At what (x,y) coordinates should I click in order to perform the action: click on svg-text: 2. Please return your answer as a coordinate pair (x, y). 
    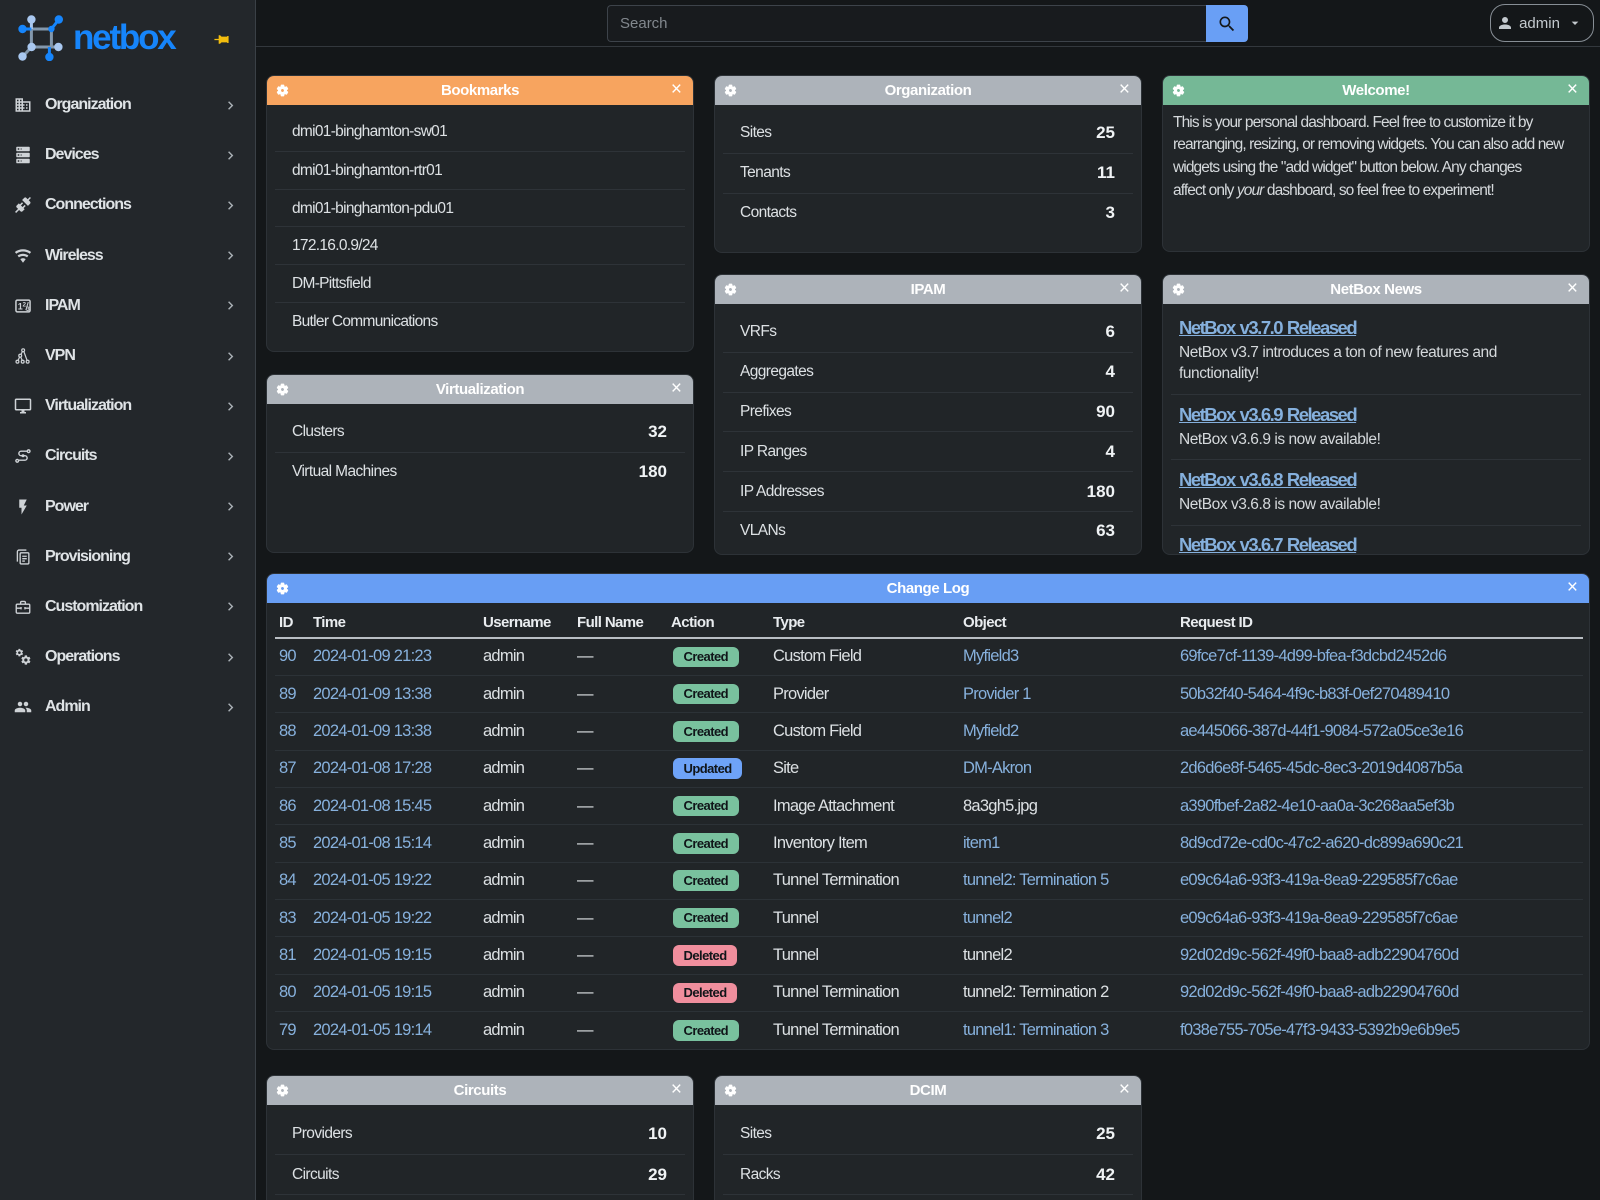
    Looking at the image, I should click on (25, 304).